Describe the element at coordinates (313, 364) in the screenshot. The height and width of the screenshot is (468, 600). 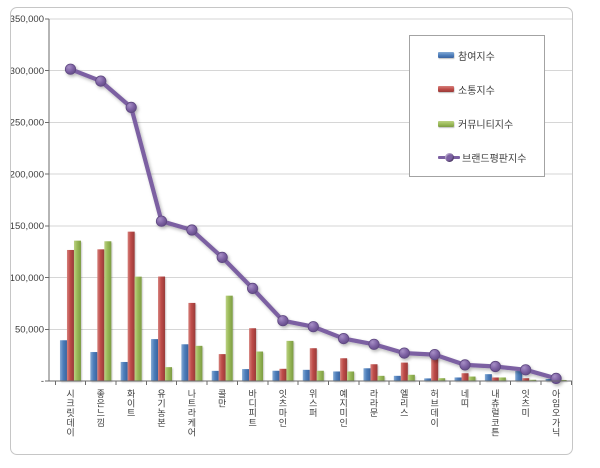
I see `bar-소통지수-위스퍼` at that location.